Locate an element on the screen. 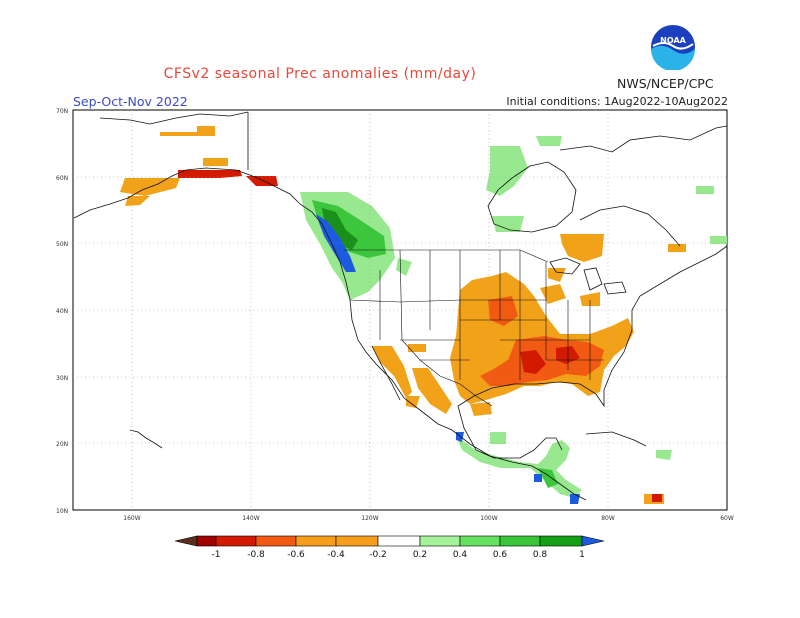 This screenshot has width=800, height=618. colorbar-label: -0.6 is located at coordinates (296, 555).